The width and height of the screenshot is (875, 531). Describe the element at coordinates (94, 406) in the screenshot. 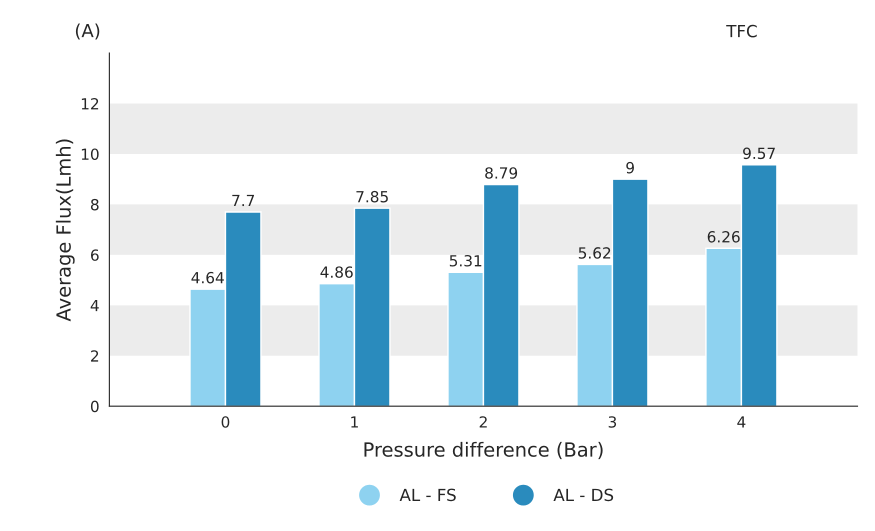

I see `y-tick-label: 0` at that location.